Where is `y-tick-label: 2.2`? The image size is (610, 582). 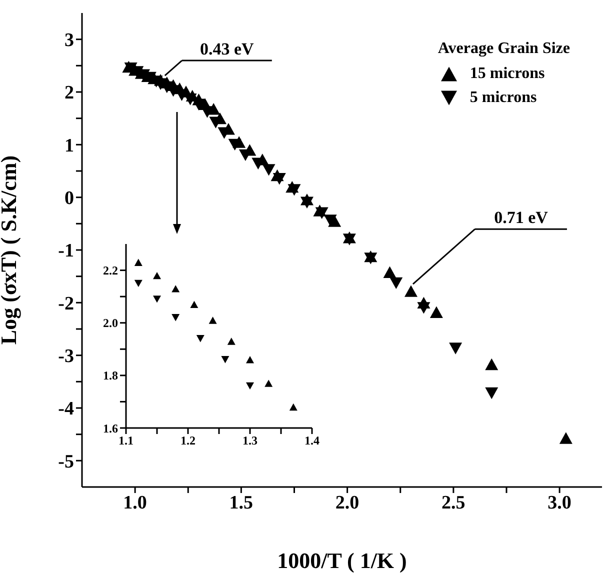
y-tick-label: 2.2 is located at coordinates (110, 271).